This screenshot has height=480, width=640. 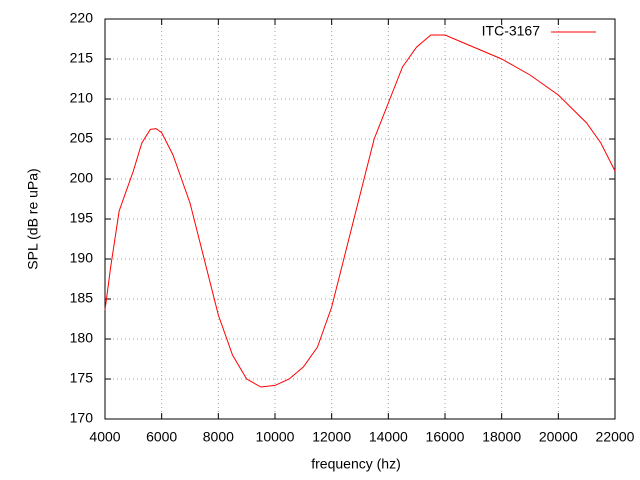 What do you see at coordinates (445, 437) in the screenshot?
I see `x-tick-label: 16000` at bounding box center [445, 437].